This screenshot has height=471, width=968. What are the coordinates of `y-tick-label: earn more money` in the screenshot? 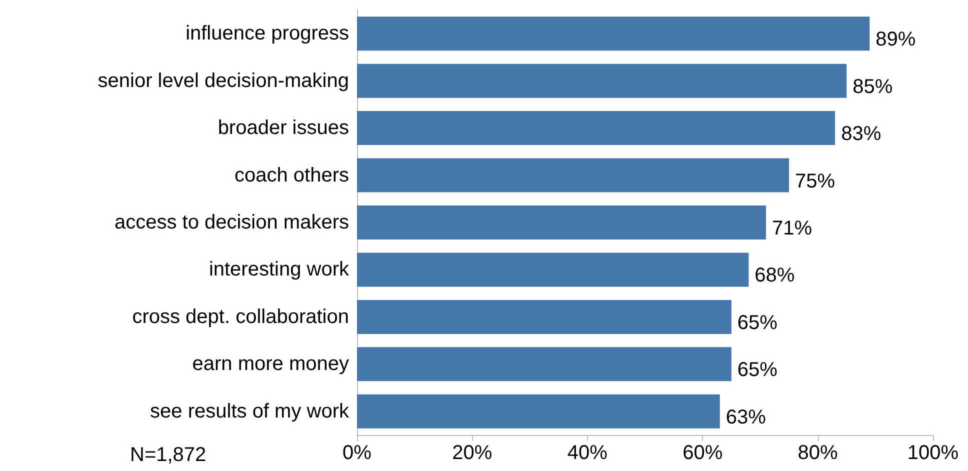 It's located at (270, 364).